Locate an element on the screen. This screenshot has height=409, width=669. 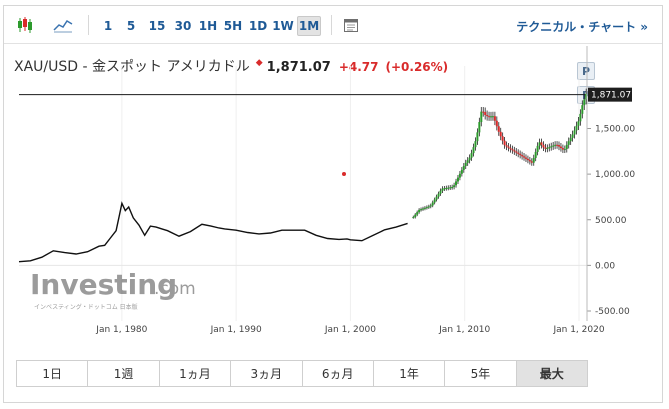
timeframe-1w: 1W is located at coordinates (283, 26).